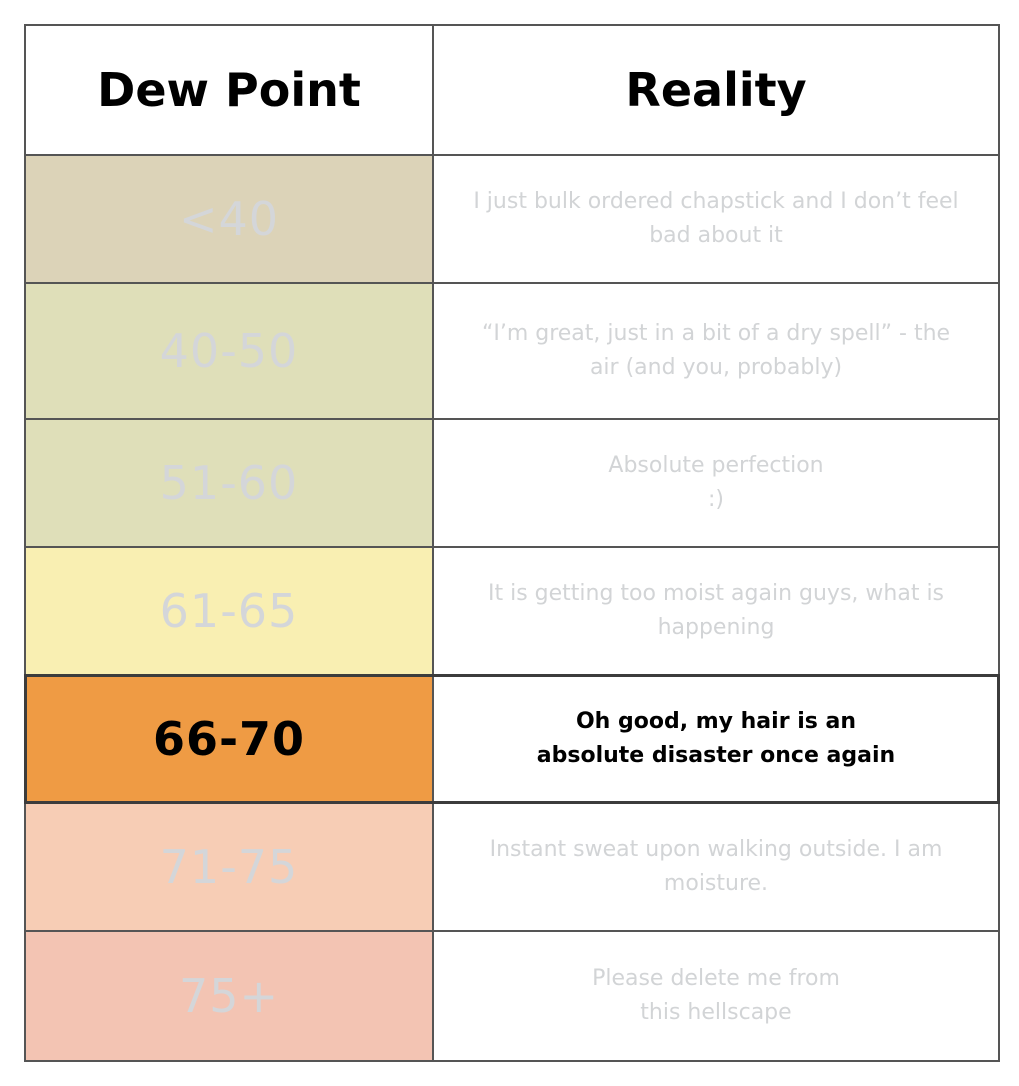  I want to click on reality-text: Absolute perfection :), so click(716, 482).